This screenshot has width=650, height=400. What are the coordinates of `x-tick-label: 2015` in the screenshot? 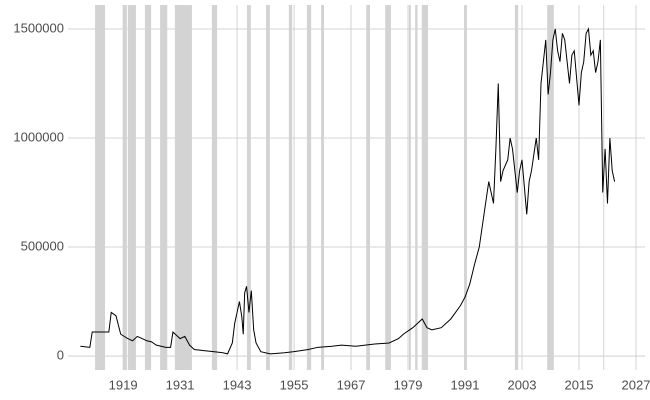 It's located at (579, 384).